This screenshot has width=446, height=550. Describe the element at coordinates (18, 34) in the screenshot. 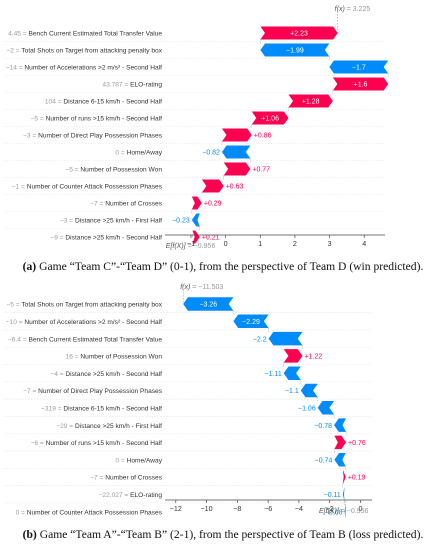

I see `feature-value: 4.45 =` at that location.